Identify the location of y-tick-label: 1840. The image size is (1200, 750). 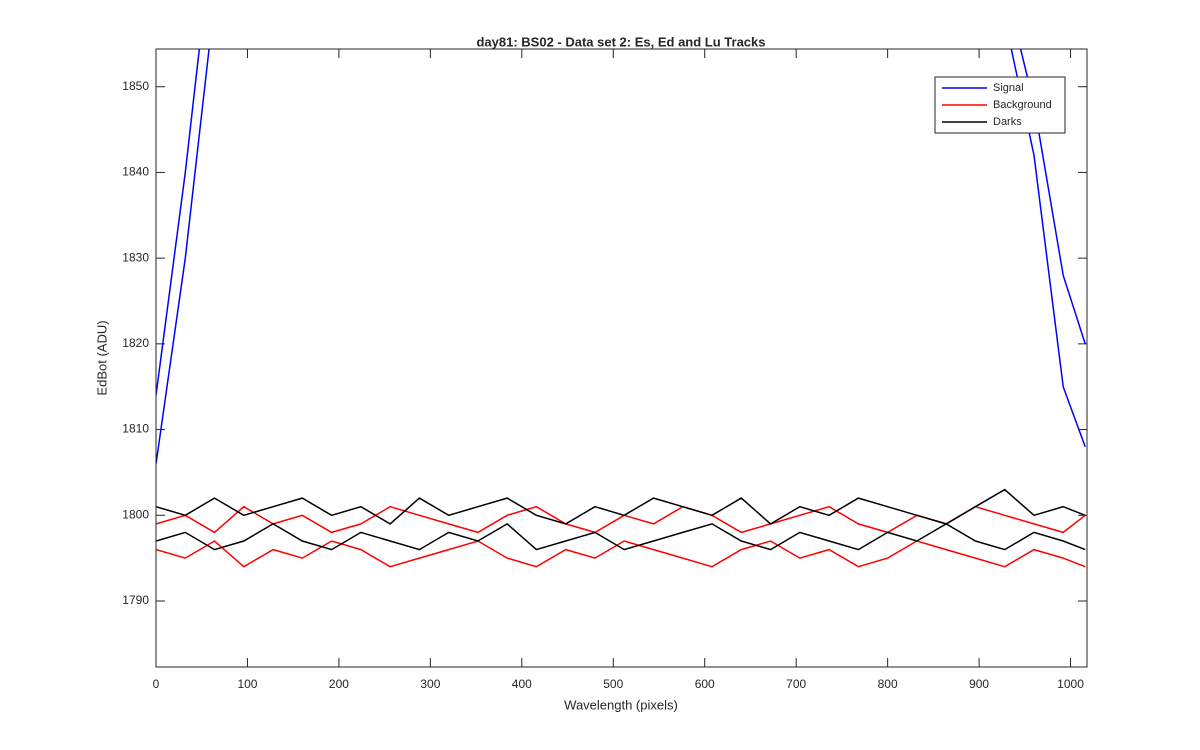
(135, 172).